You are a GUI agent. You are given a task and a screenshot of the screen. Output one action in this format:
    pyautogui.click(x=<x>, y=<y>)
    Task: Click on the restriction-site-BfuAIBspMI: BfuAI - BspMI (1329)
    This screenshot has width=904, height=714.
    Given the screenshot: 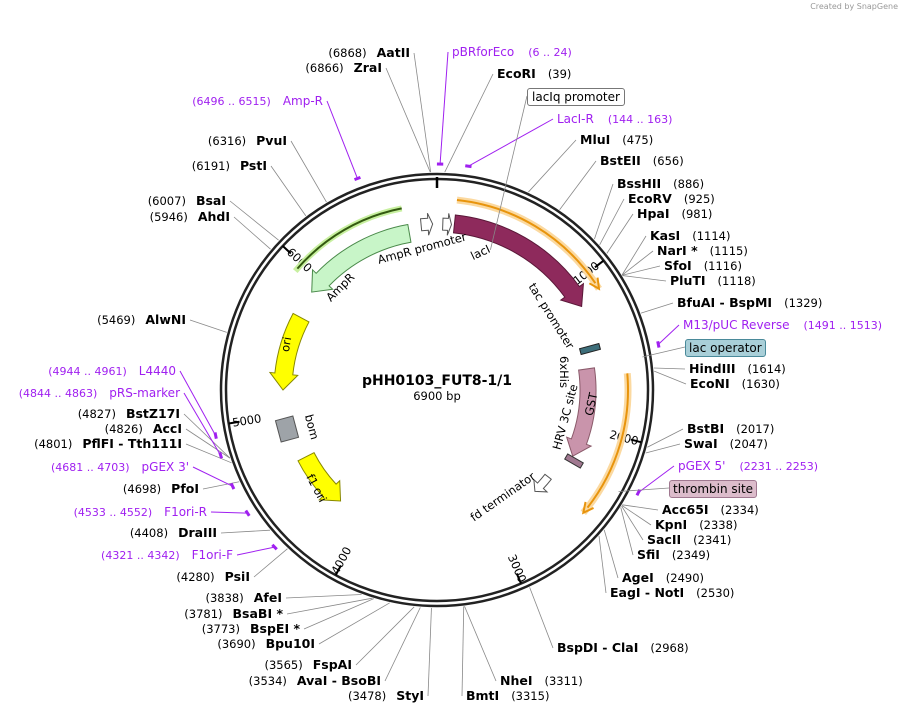 What is the action you would take?
    pyautogui.click(x=749, y=302)
    